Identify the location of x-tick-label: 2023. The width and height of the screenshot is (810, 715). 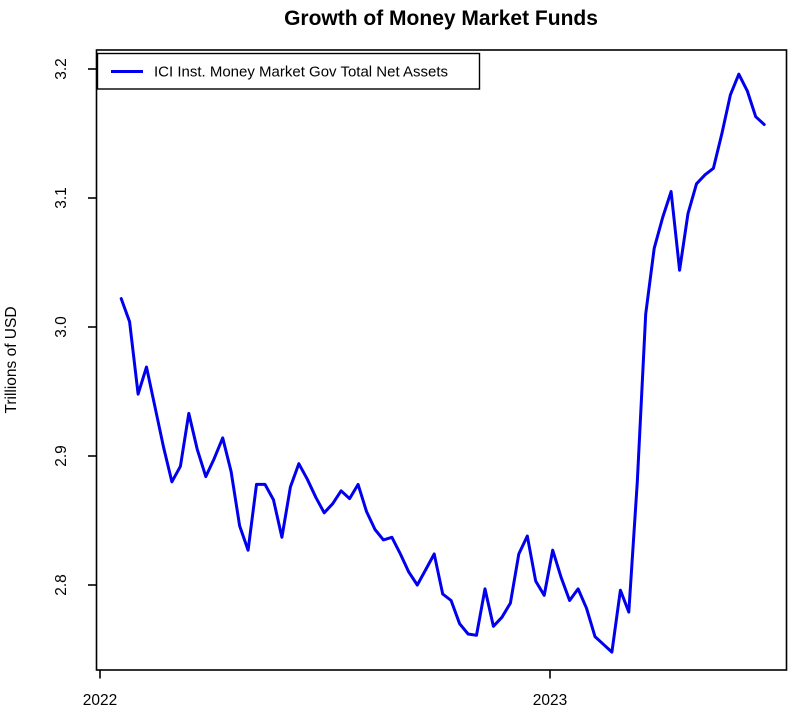
(550, 700).